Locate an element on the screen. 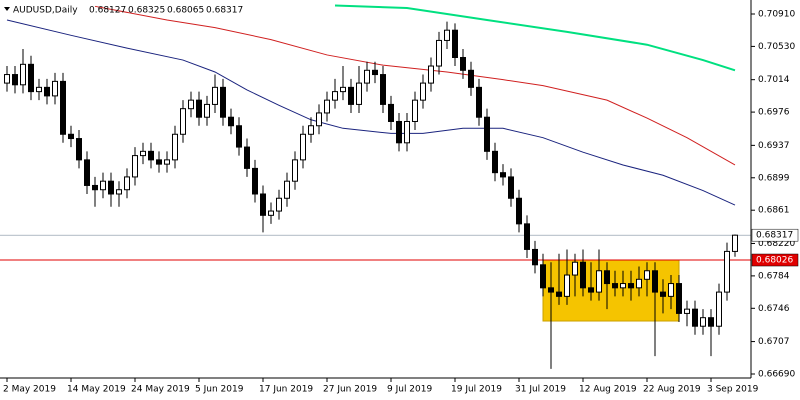 The height and width of the screenshot is (400, 800). x-tick-label: 19 Jul 2019 is located at coordinates (476, 390).